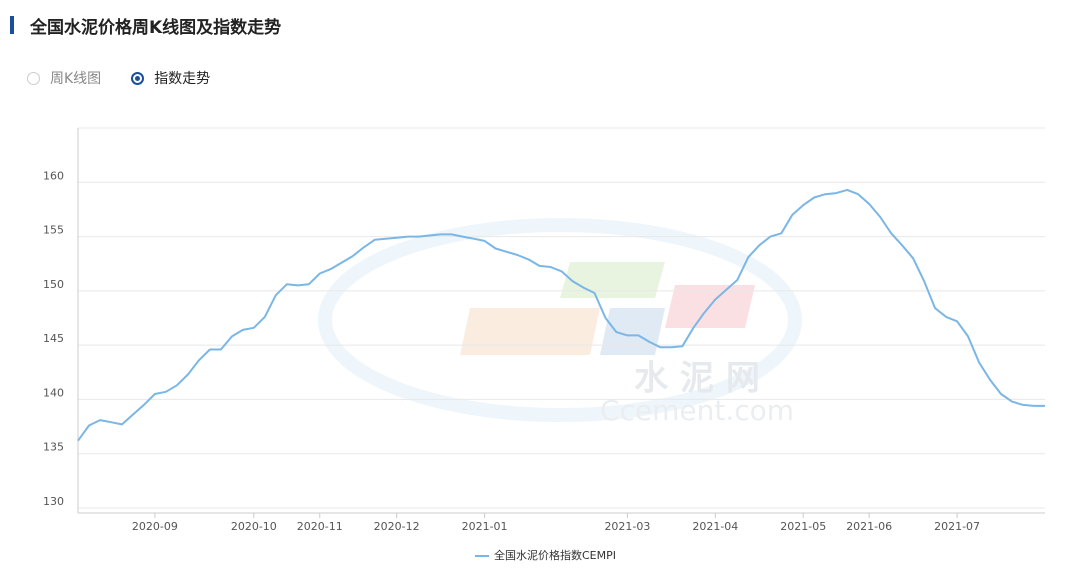 This screenshot has width=1080, height=571. I want to click on x-tick-label: 2021-07, so click(957, 526).